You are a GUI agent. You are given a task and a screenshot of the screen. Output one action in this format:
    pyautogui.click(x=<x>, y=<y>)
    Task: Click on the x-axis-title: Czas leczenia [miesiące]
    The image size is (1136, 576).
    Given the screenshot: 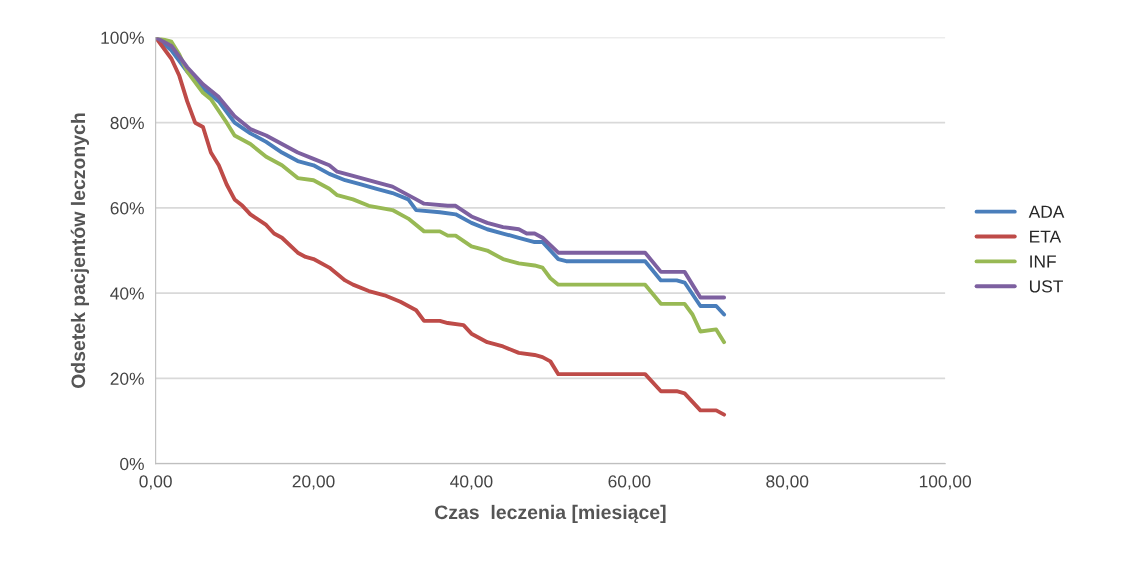 What is the action you would take?
    pyautogui.click(x=550, y=513)
    